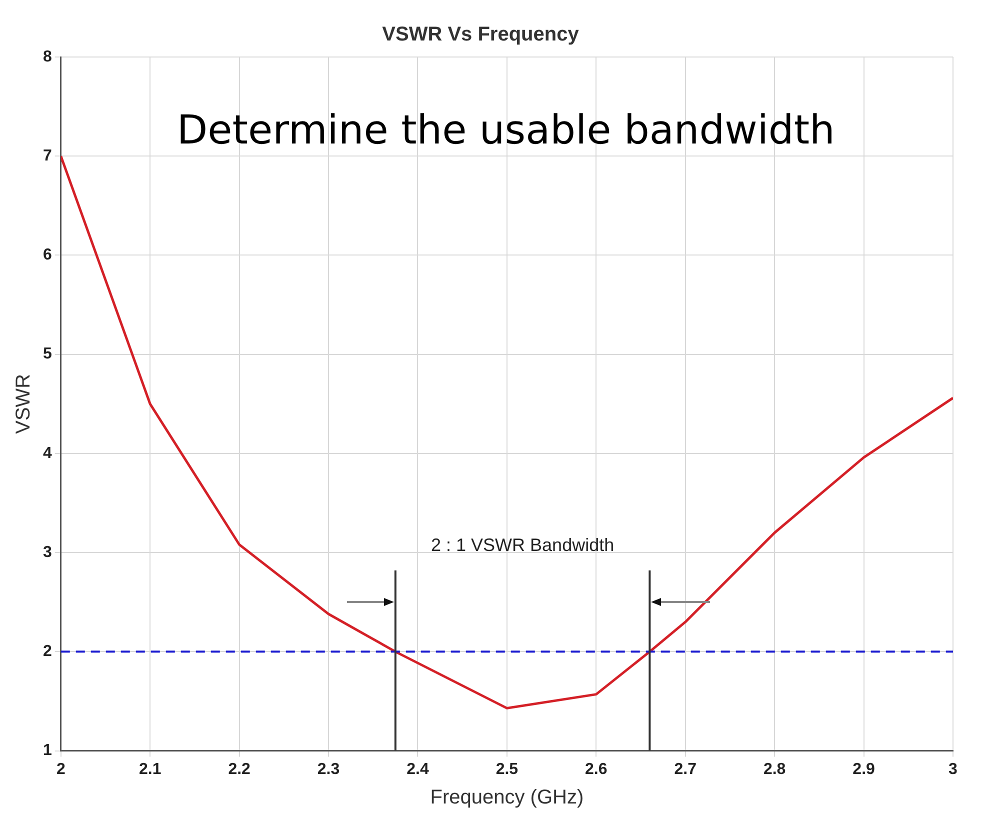 This screenshot has height=822, width=986. I want to click on x-tick-label: 2.5, so click(507, 769).